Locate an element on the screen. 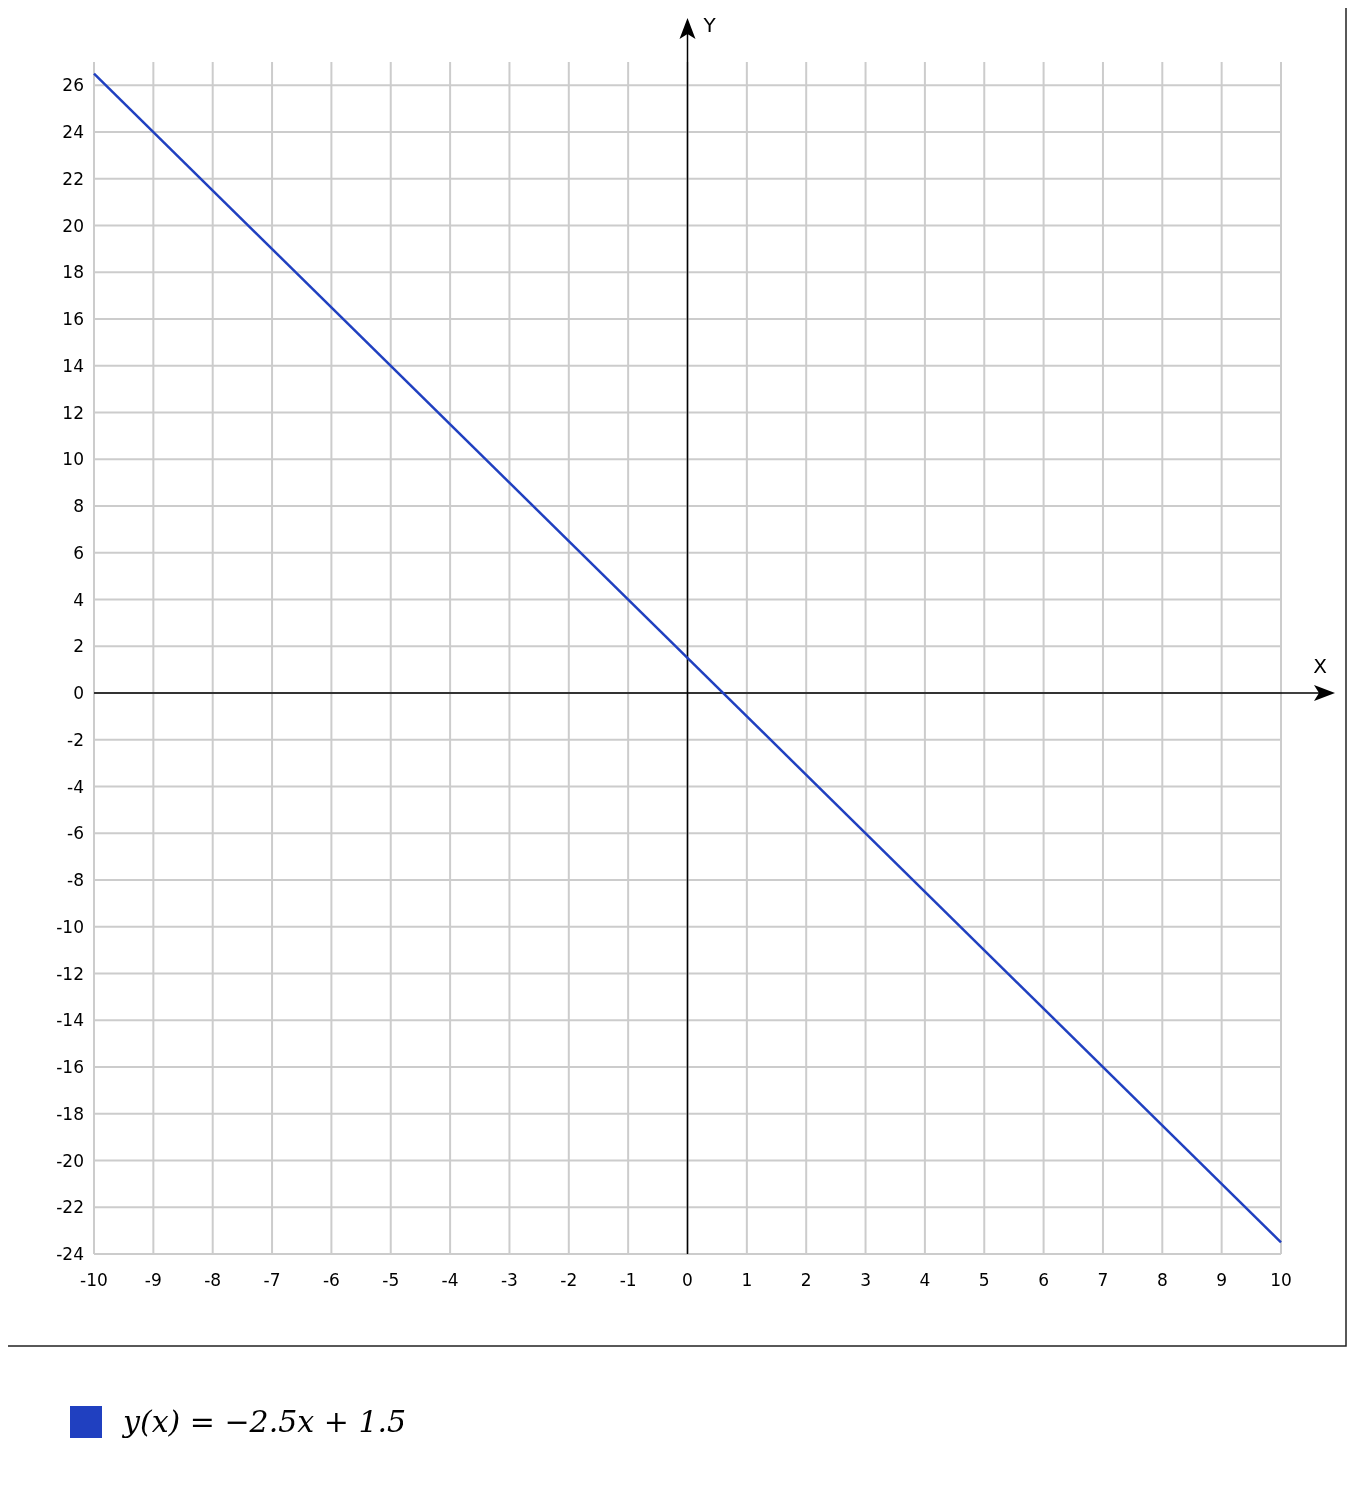 Image resolution: width=1357 pixels, height=1505 pixels. x-tick-label: -8 is located at coordinates (213, 1280).